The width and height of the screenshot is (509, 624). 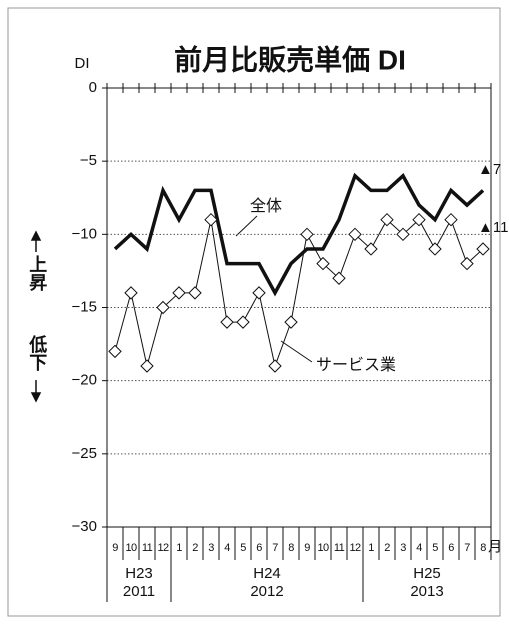 What do you see at coordinates (88, 160) in the screenshot?
I see `y-tick-label: −5` at bounding box center [88, 160].